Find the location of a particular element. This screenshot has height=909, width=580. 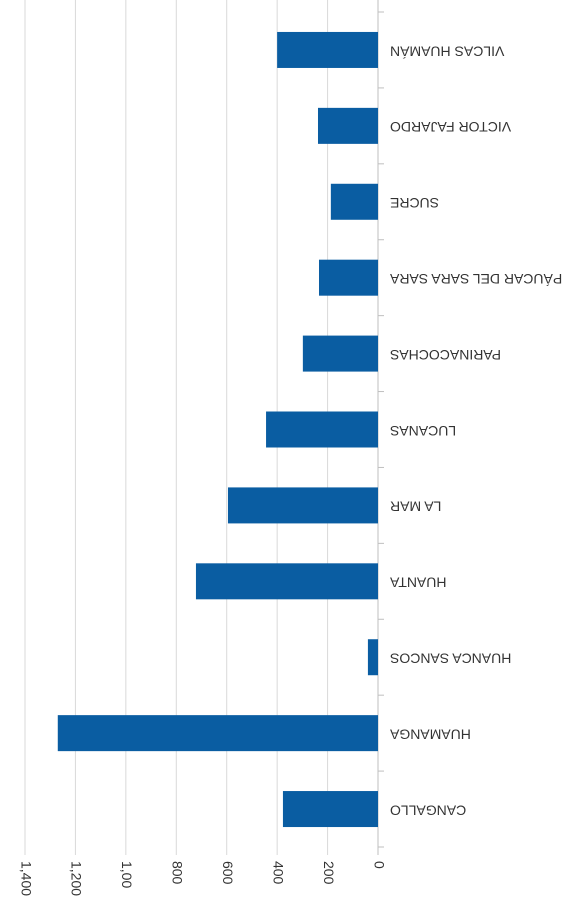

x-tick-label: 1,00 is located at coordinates (127, 874).